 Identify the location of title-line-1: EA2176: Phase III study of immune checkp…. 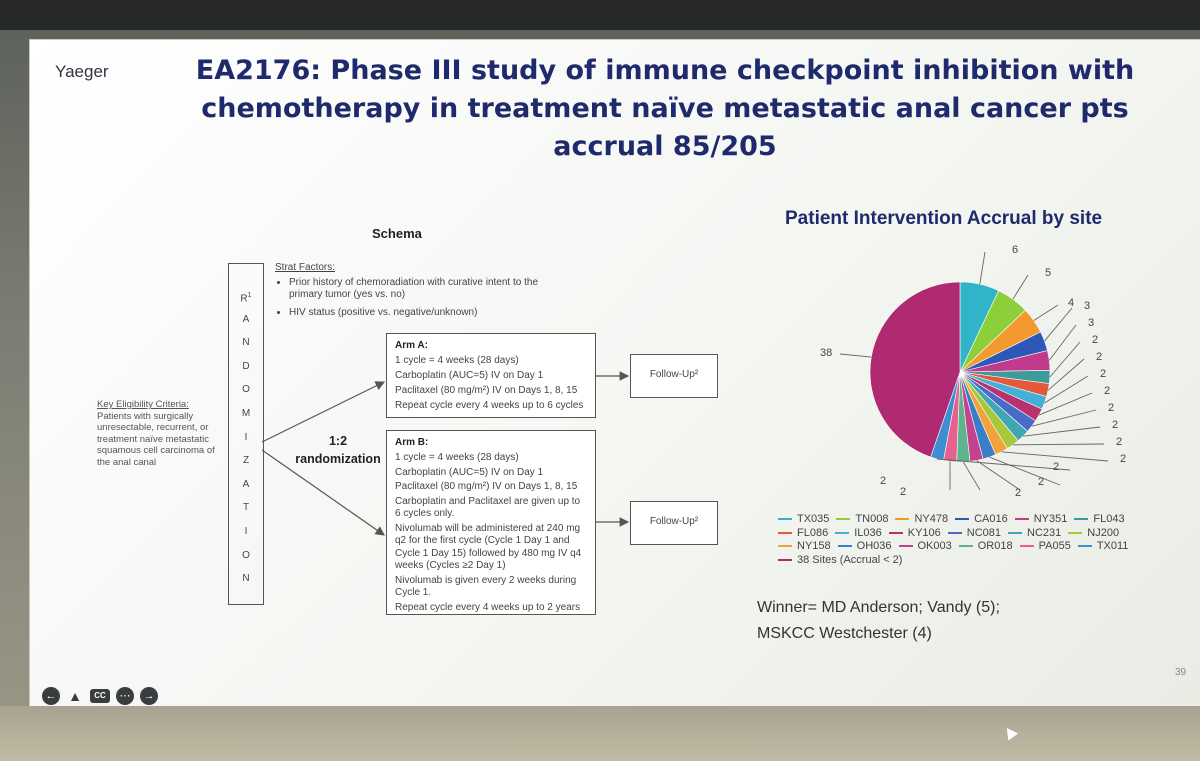
(665, 70).